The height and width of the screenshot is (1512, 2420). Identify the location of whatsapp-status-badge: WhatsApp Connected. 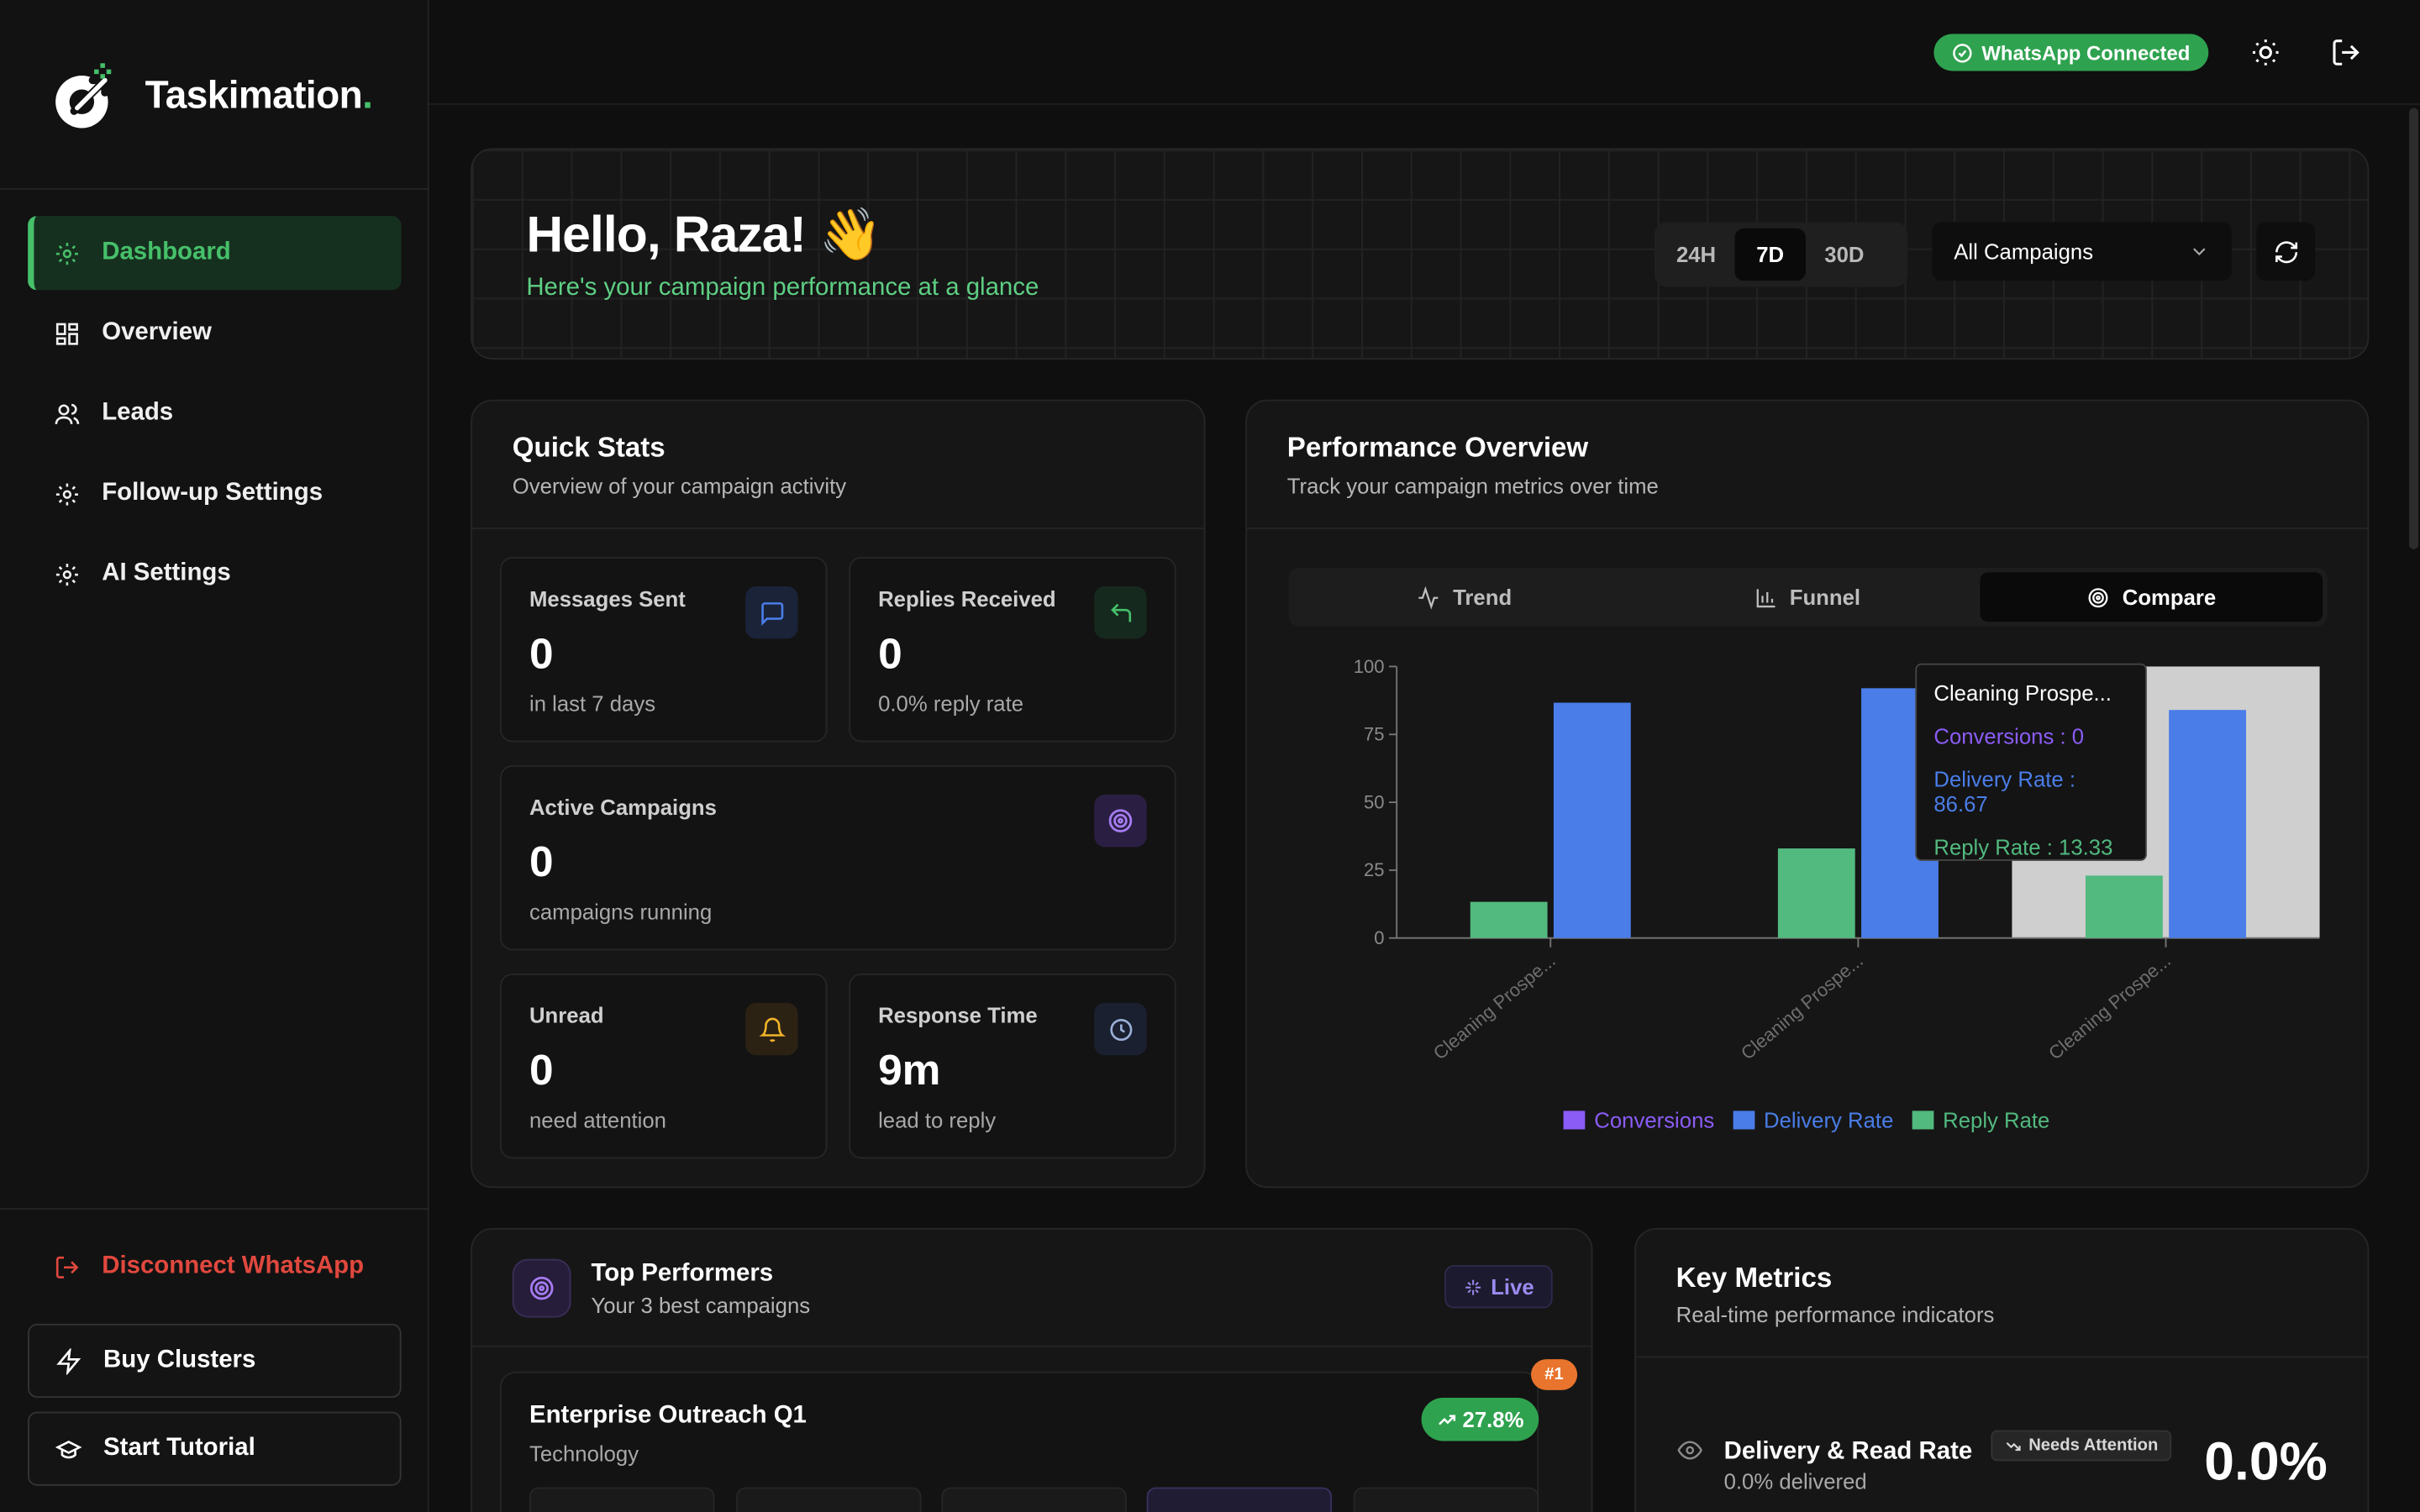
(2071, 52).